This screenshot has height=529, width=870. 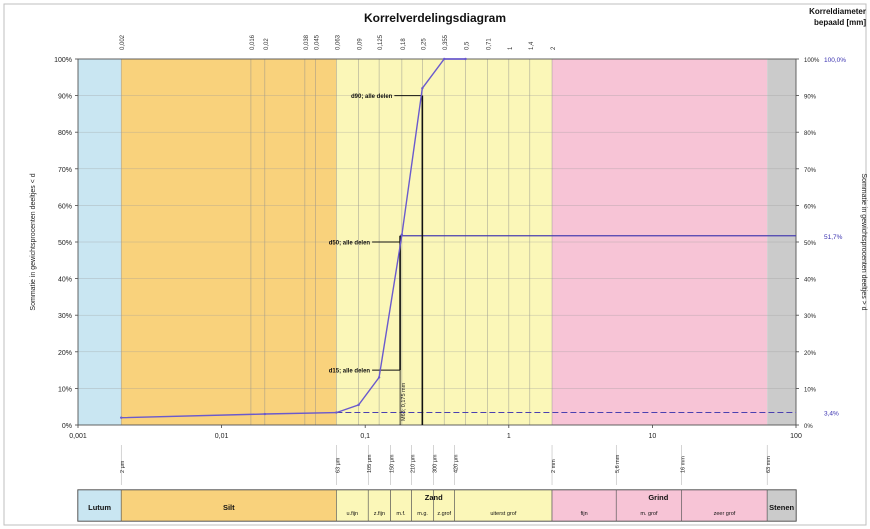 I want to click on classification-cell-label: Lutum, so click(x=99, y=507).